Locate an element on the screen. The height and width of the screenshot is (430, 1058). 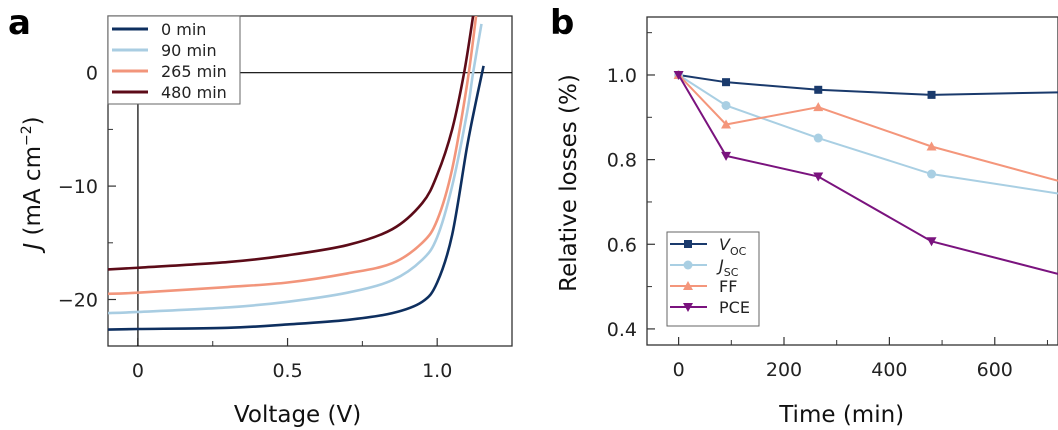
y-tick-label: −20 is located at coordinates (78, 301).